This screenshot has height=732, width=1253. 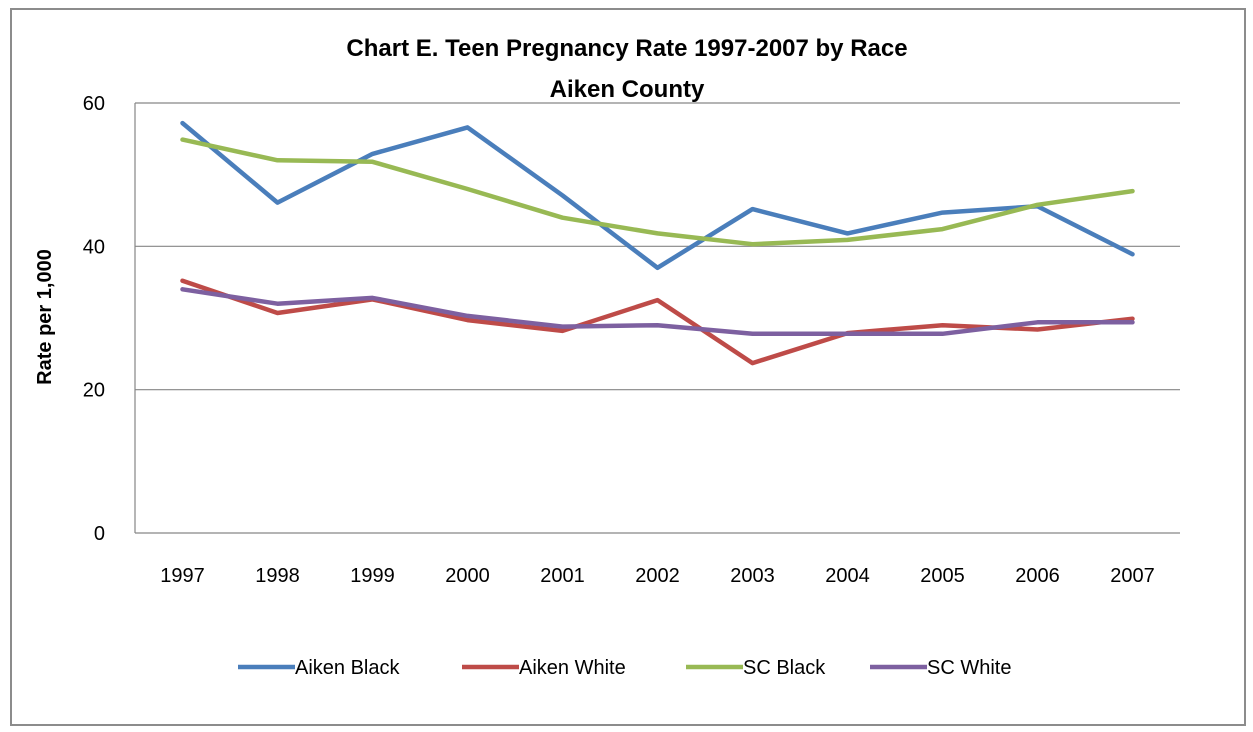 What do you see at coordinates (969, 668) in the screenshot?
I see `legend-label: SC White` at bounding box center [969, 668].